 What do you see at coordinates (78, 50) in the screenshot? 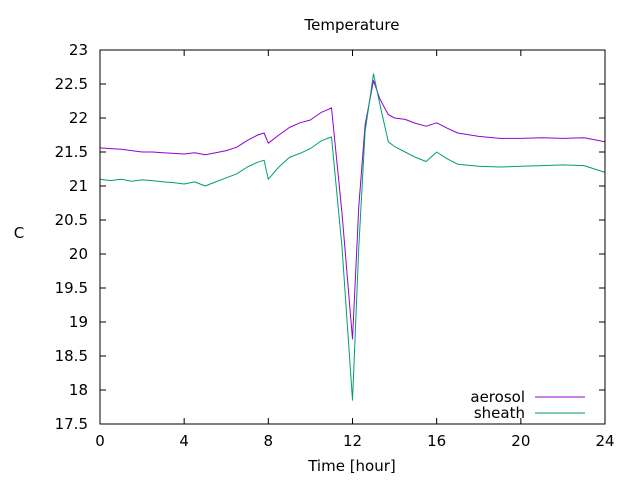
I see `y-tick-label: 23` at bounding box center [78, 50].